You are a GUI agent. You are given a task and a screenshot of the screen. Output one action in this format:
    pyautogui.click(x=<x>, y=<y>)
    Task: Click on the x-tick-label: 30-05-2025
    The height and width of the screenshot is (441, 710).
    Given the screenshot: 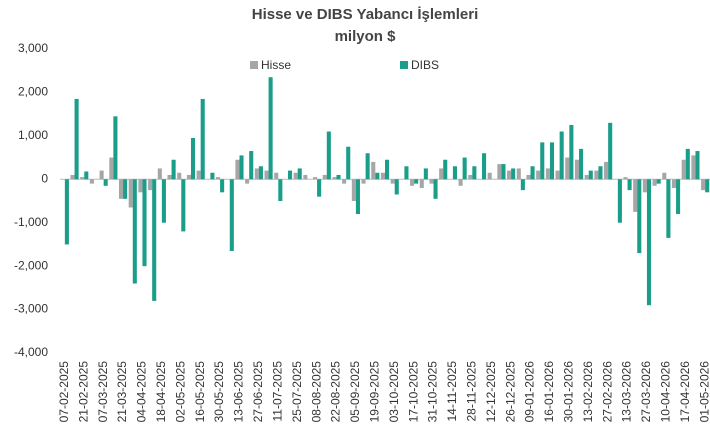 What is the action you would take?
    pyautogui.click(x=219, y=392)
    